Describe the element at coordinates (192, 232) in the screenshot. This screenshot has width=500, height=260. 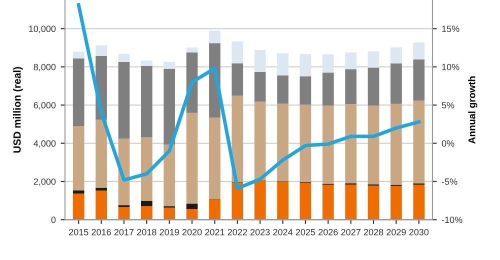
I see `x-tick-label: 2020` at that location.